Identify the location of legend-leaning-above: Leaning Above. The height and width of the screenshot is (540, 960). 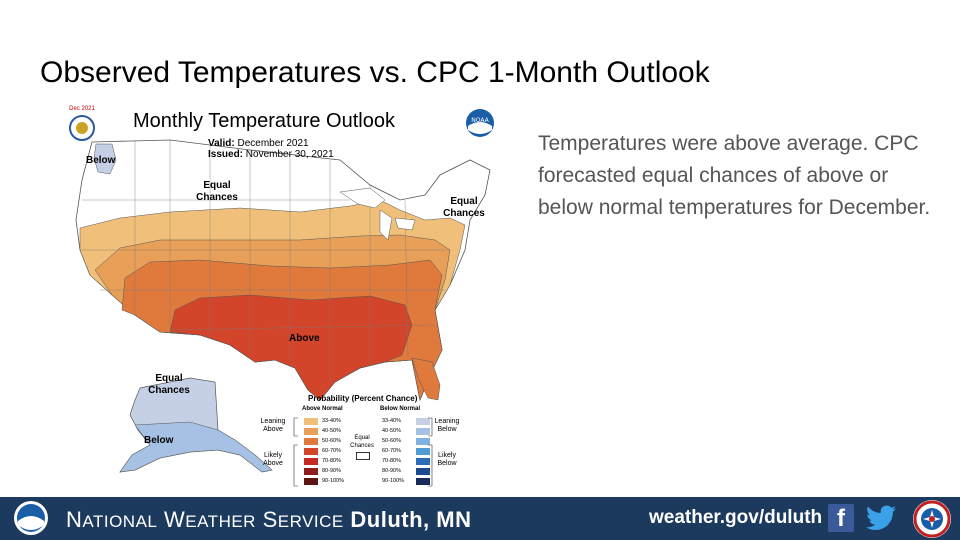
(273, 425).